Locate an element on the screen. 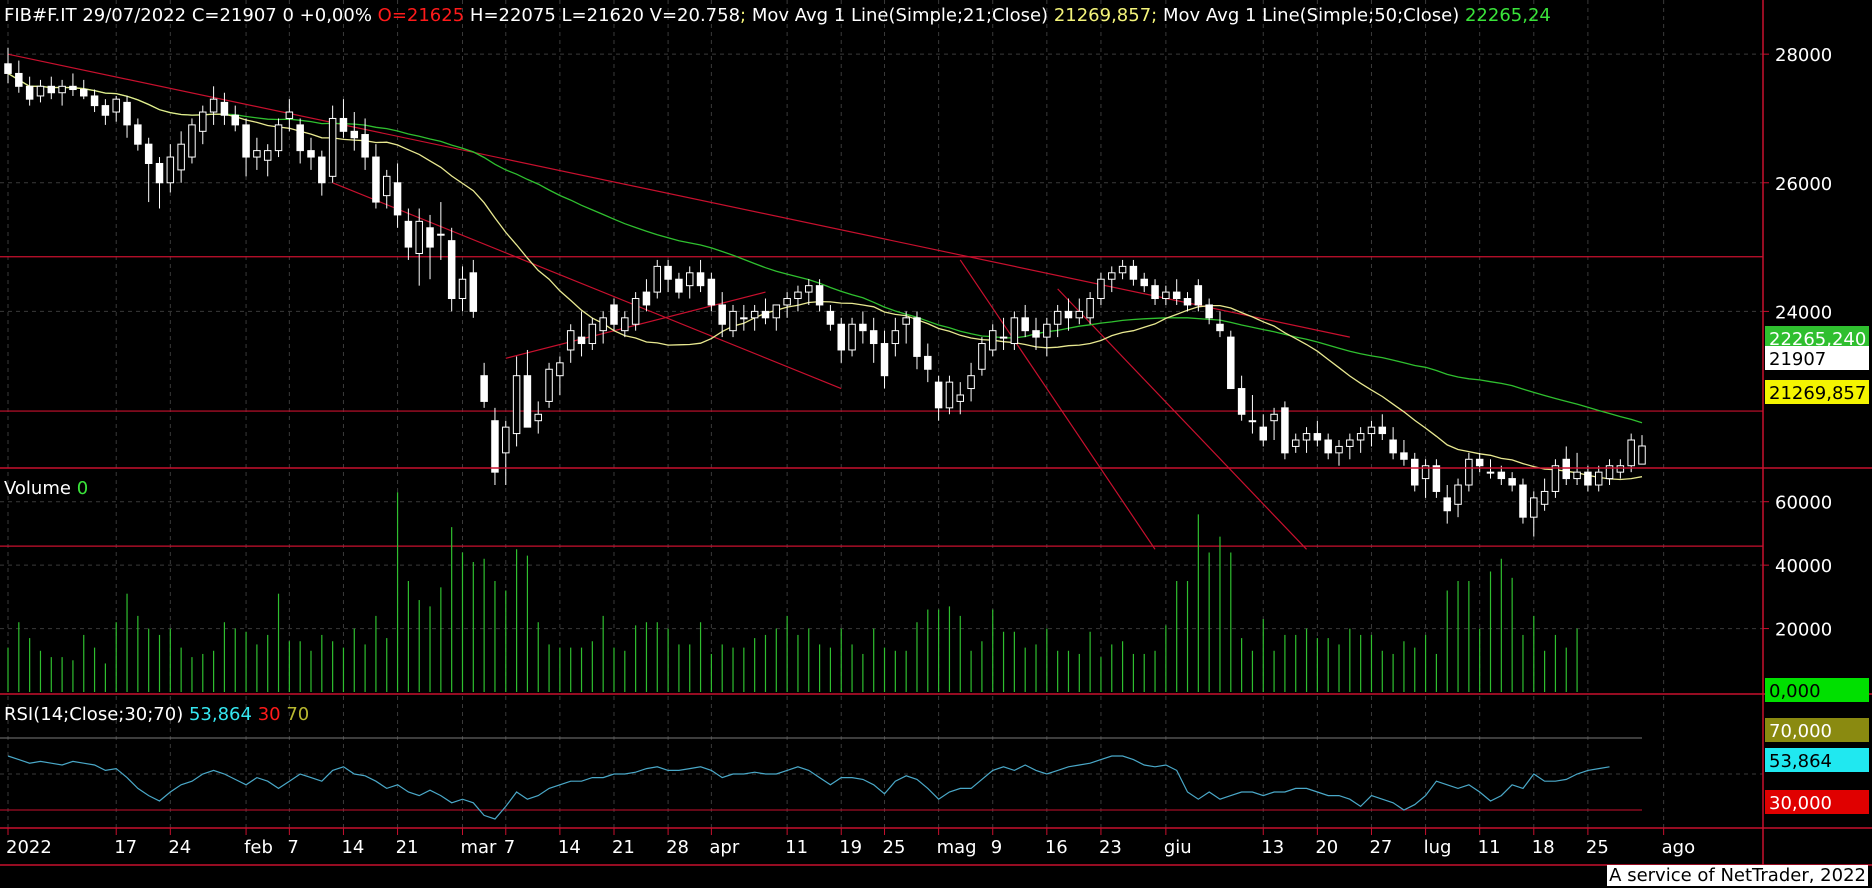 The image size is (1872, 888). price-tag-bg is located at coordinates (1817, 392).